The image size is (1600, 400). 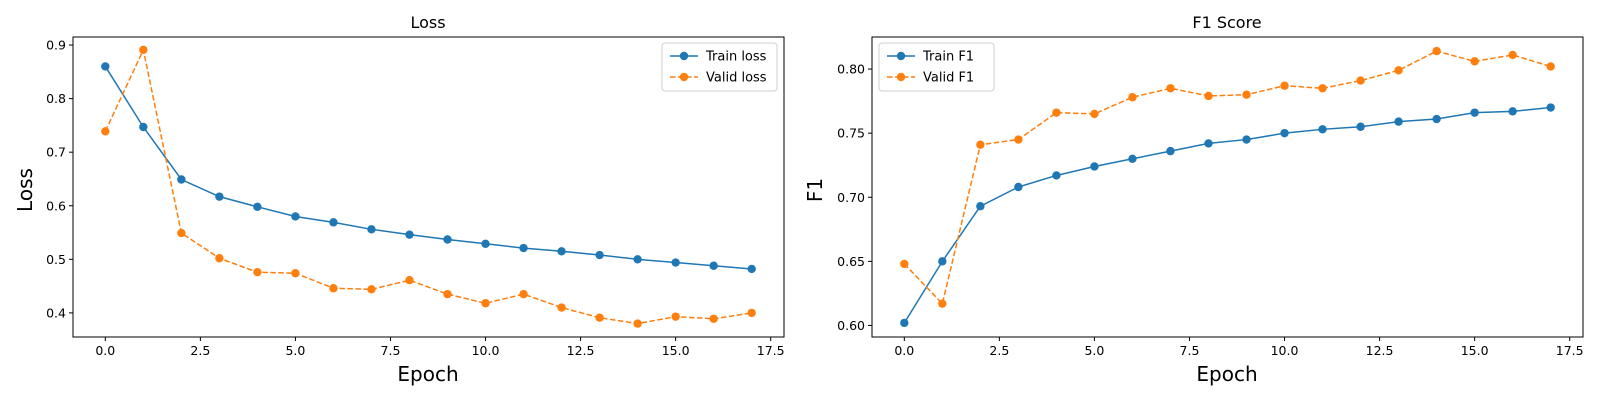 What do you see at coordinates (736, 78) in the screenshot?
I see `valid-loss-legend-label: Valid loss` at bounding box center [736, 78].